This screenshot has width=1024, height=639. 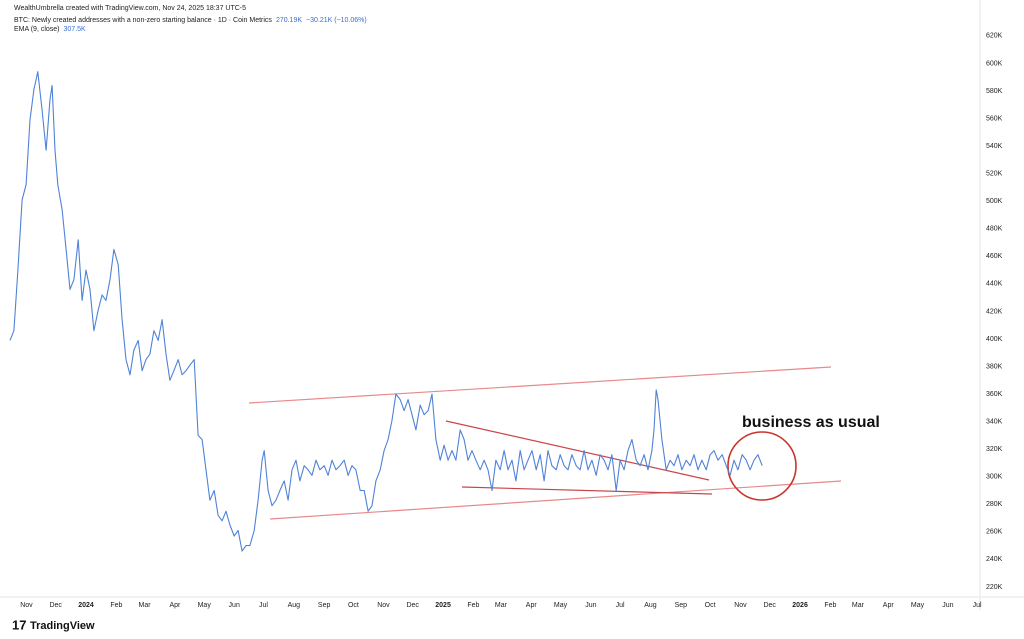 I want to click on y-tick-label: 580K, so click(x=994, y=91).